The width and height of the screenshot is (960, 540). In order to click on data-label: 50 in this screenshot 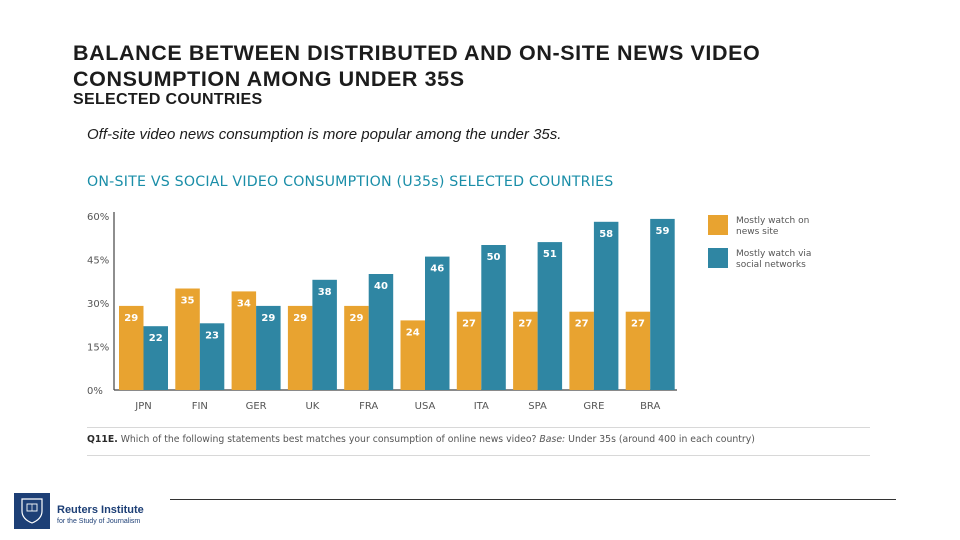, I will do `click(494, 257)`.